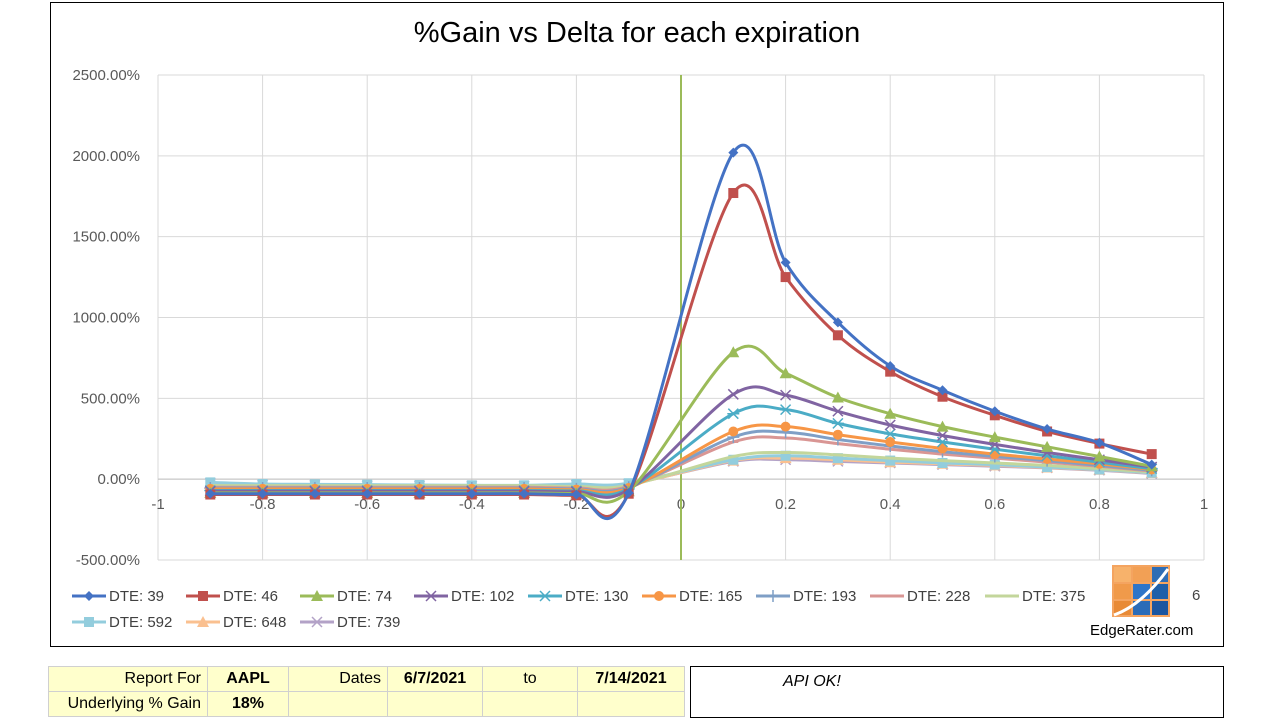 The image size is (1280, 720). I want to click on y-tick-label: 1500.00%, so click(106, 237).